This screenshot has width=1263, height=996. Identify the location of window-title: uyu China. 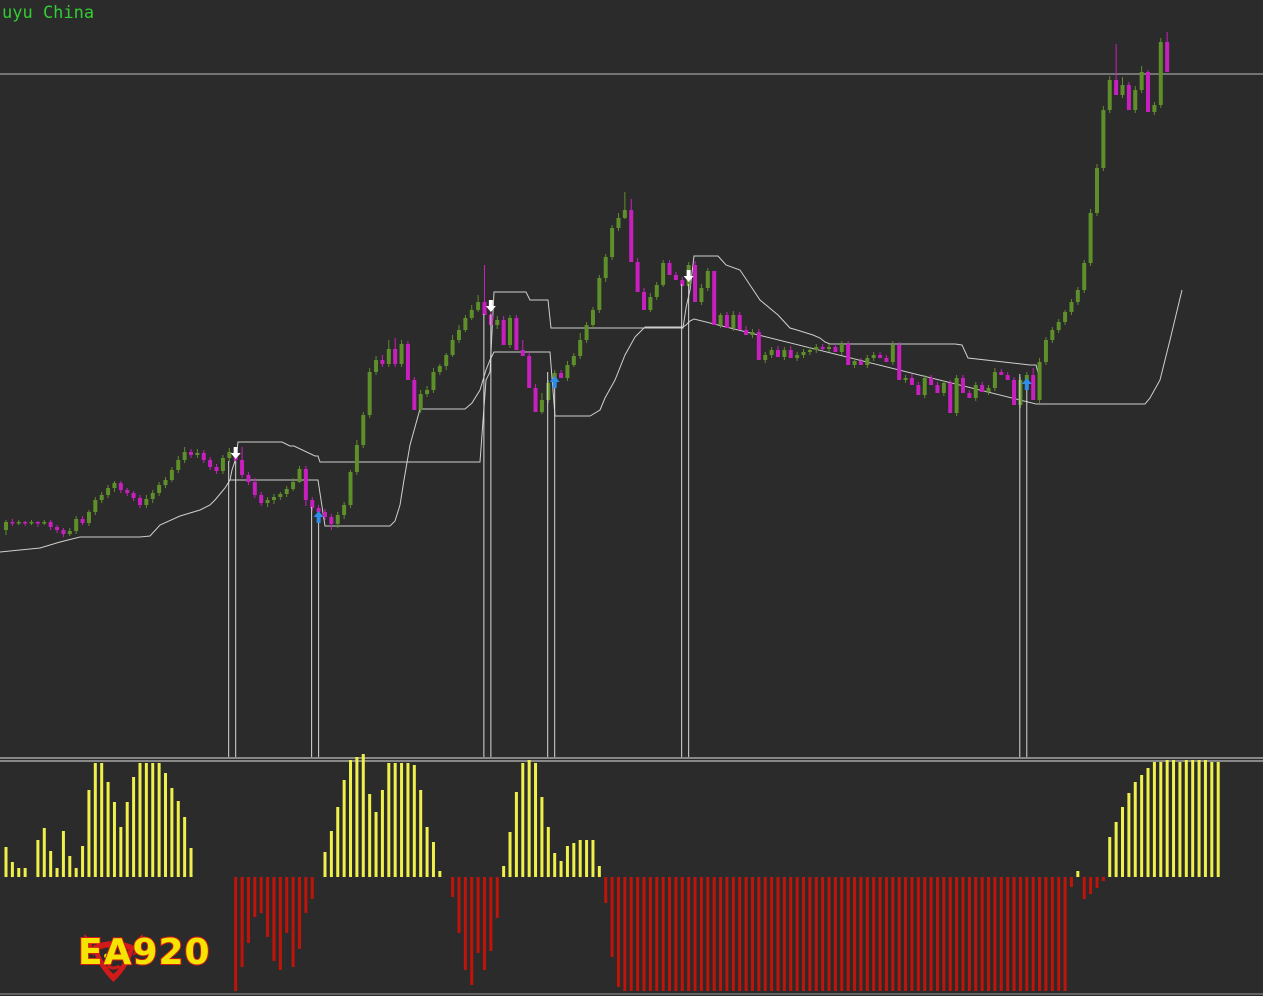
(48, 13).